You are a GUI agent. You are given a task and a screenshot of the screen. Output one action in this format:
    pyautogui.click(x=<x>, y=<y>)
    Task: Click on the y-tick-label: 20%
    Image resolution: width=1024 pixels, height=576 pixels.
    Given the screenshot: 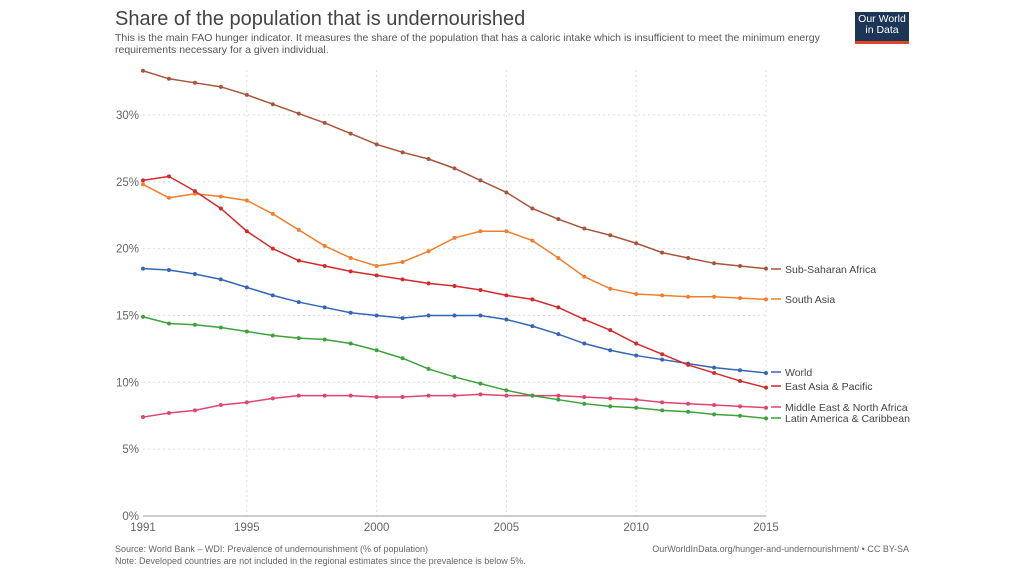 What is the action you would take?
    pyautogui.click(x=127, y=250)
    